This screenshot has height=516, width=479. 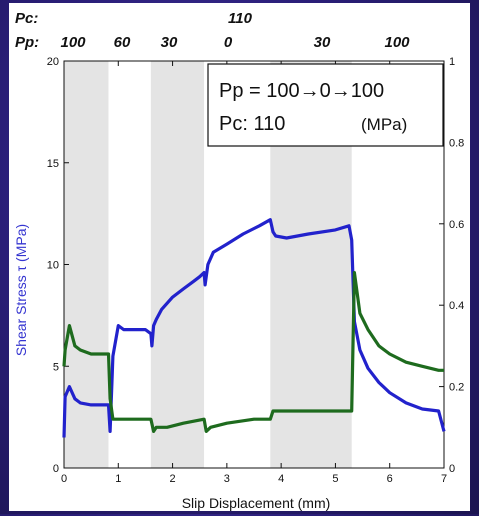 What do you see at coordinates (228, 42) in the screenshot?
I see `pp-value-4: 0` at bounding box center [228, 42].